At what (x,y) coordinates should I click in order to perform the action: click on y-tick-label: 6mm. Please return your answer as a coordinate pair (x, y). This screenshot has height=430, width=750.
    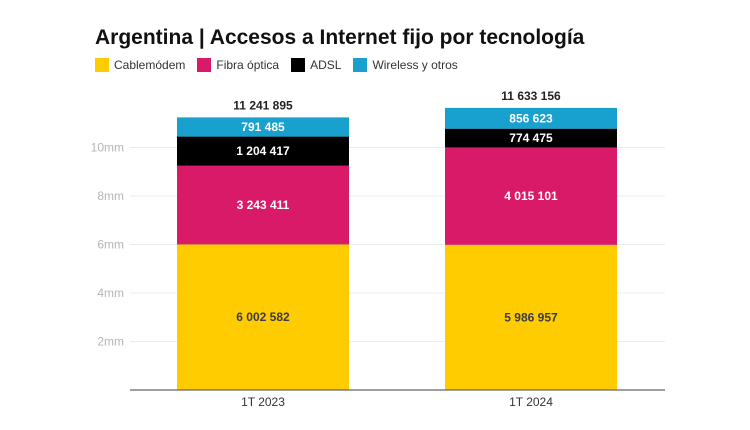
    Looking at the image, I should click on (110, 245).